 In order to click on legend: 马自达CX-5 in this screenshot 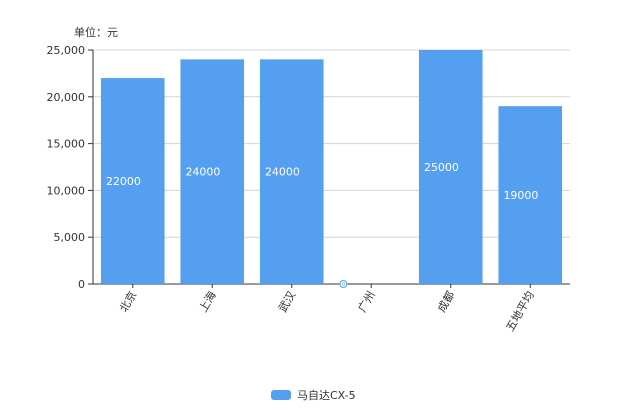, I will do `click(313, 395)`.